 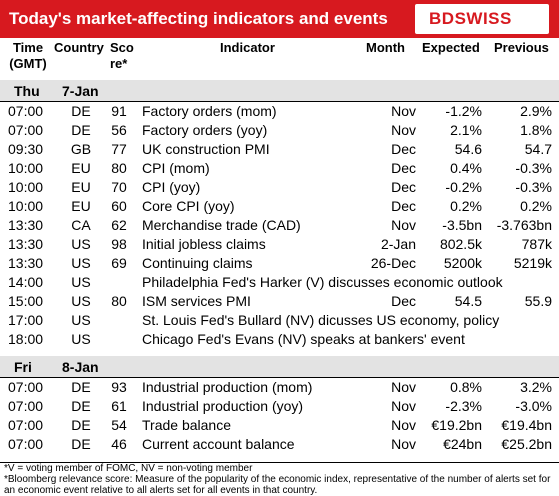 What do you see at coordinates (462, 444) in the screenshot?
I see `cell-expected: €24bn` at bounding box center [462, 444].